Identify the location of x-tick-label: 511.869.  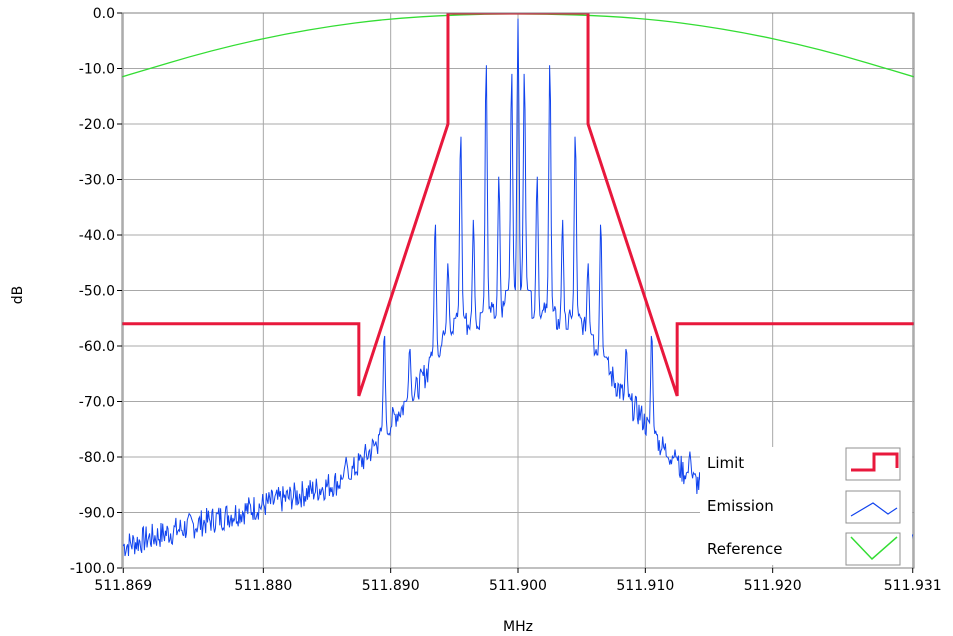
(123, 586).